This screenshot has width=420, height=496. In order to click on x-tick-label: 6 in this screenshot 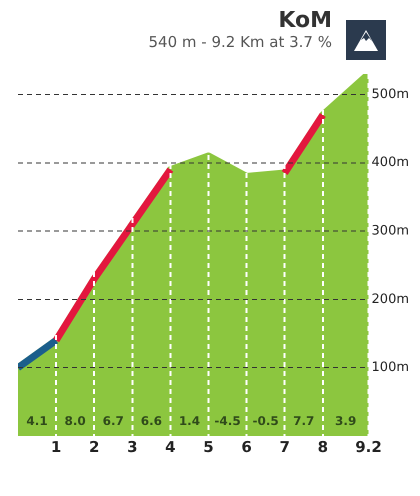, I will do `click(246, 447)`.